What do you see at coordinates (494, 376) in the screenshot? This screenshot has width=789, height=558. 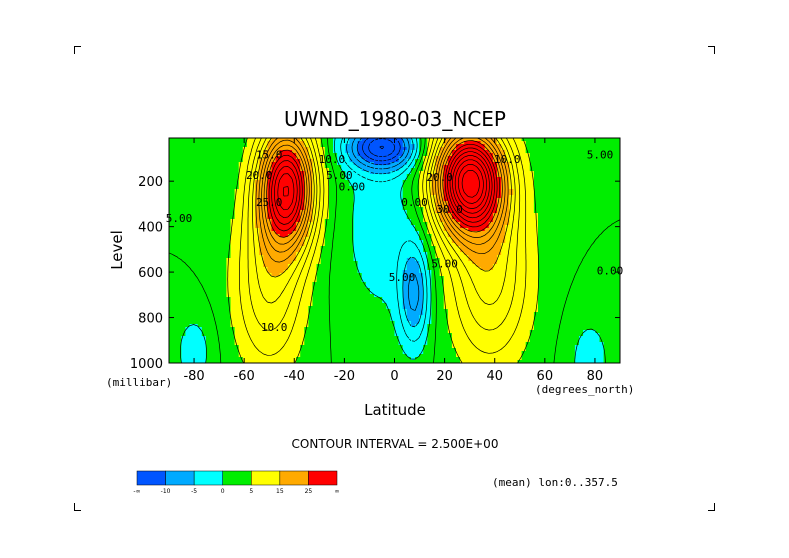 I see `x-tick-label: 40` at bounding box center [494, 376].